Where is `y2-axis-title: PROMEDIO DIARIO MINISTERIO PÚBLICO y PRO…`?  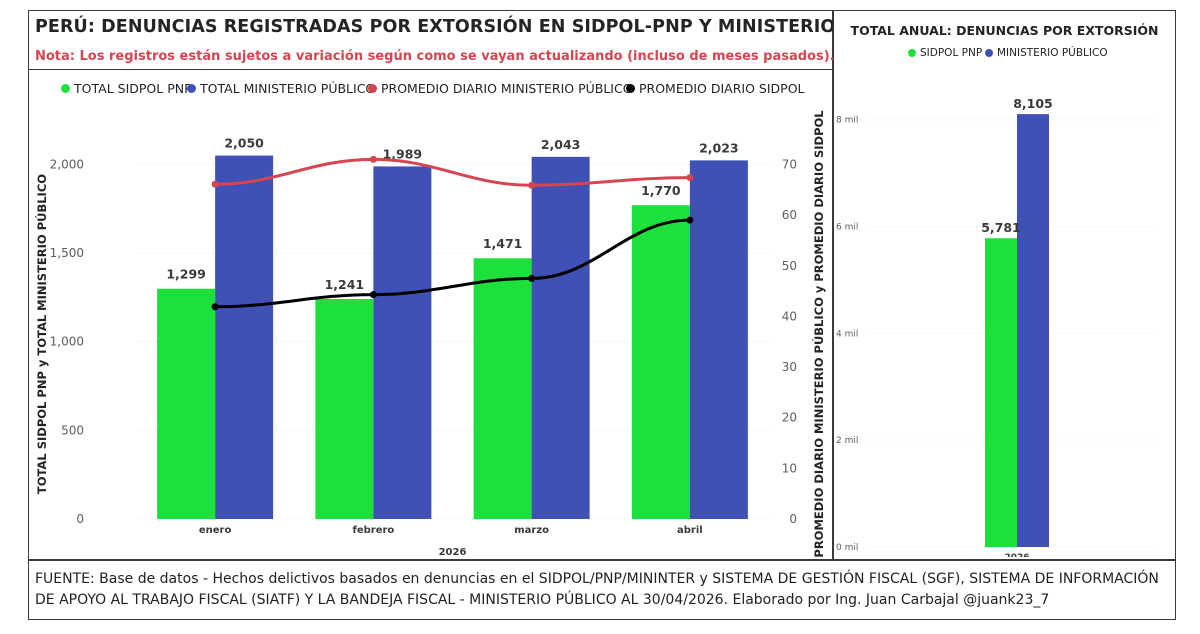 y2-axis-title: PROMEDIO DIARIO MINISTERIO PÚBLICO y PRO… is located at coordinates (818, 334).